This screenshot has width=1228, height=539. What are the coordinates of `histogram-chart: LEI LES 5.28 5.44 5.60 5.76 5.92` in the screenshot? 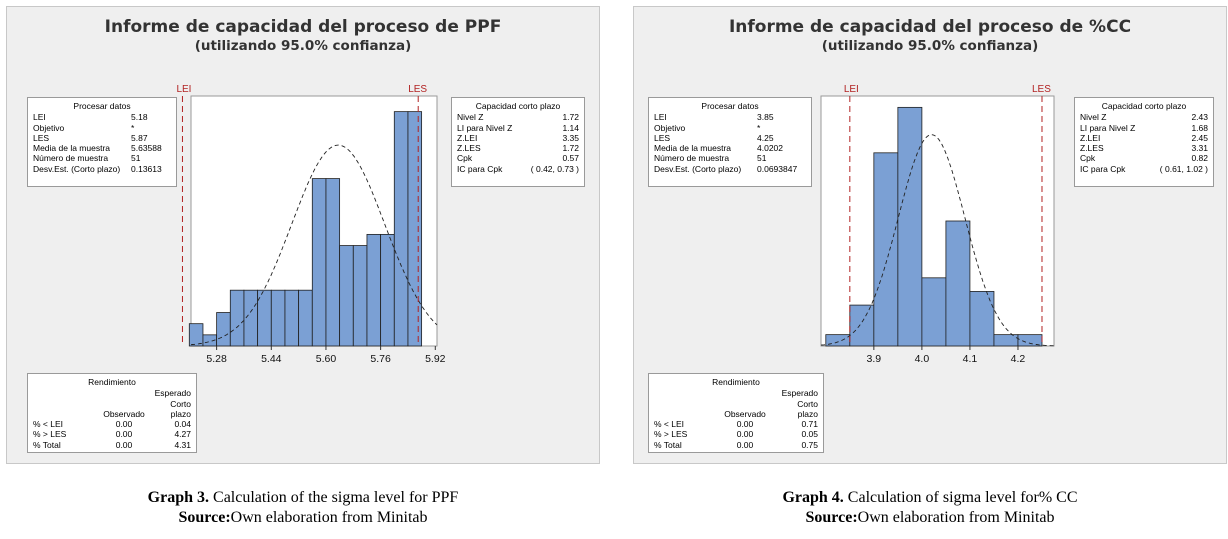 It's located at (311, 224).